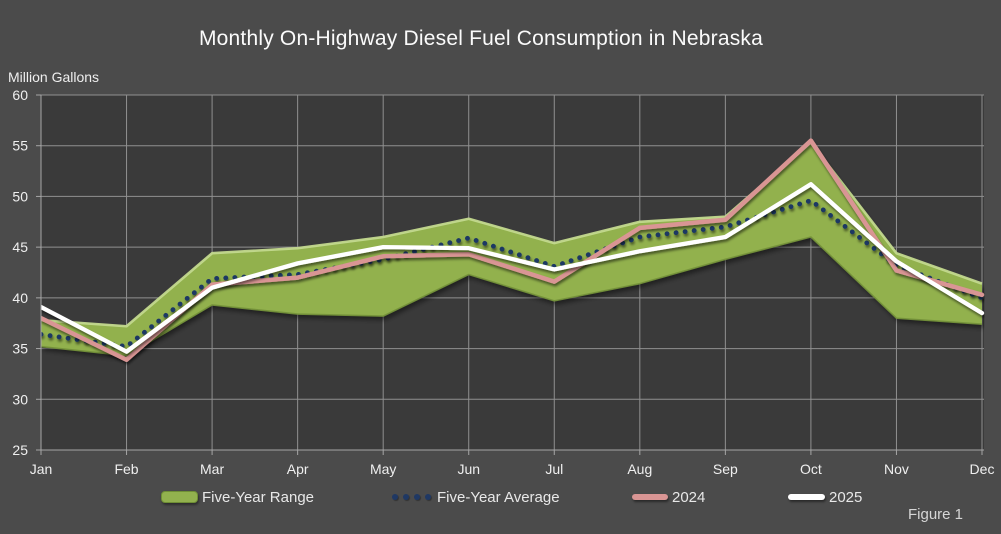 The image size is (1001, 534). I want to click on legend-label-five-year-range: Five-Year Range, so click(258, 497).